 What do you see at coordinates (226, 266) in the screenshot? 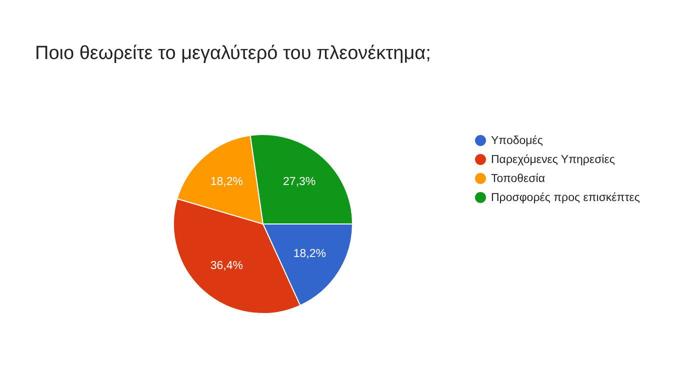
I see `data-label: 36,4%` at bounding box center [226, 266].